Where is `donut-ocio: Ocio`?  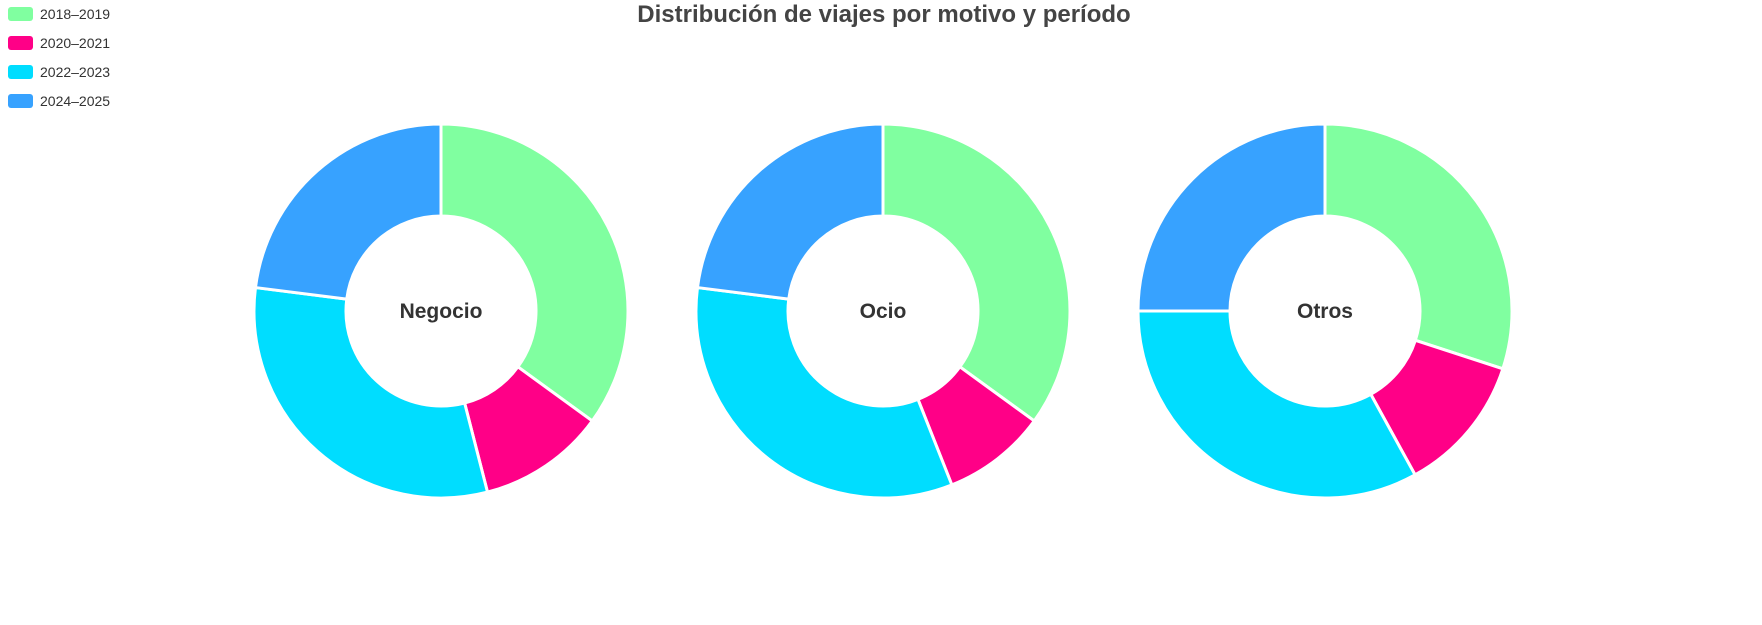
donut-ocio: Ocio is located at coordinates (883, 311).